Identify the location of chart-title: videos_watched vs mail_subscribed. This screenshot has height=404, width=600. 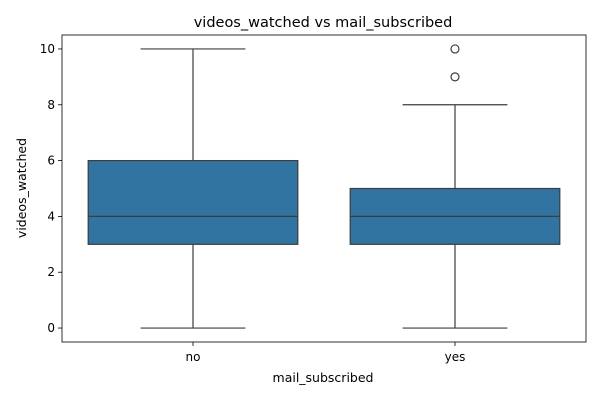
(323, 23).